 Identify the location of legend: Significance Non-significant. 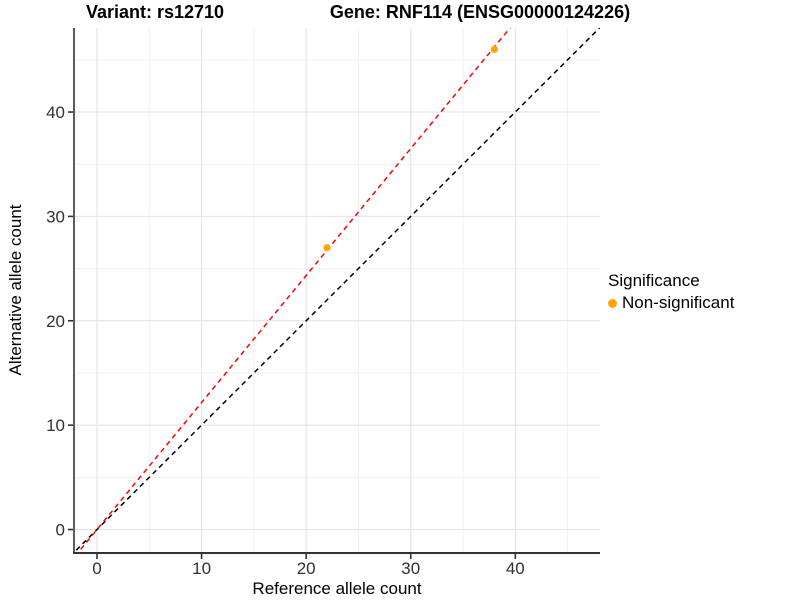
(671, 292).